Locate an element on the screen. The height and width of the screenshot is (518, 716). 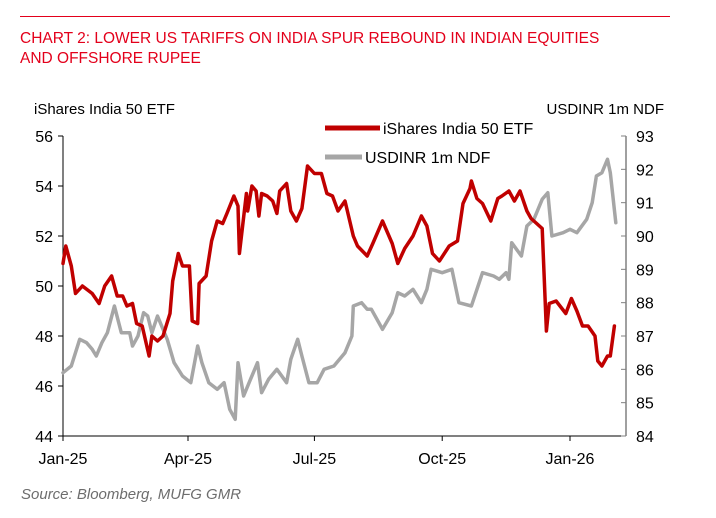
source-note: Source: Bloomberg, MUFG GMR is located at coordinates (131, 494).